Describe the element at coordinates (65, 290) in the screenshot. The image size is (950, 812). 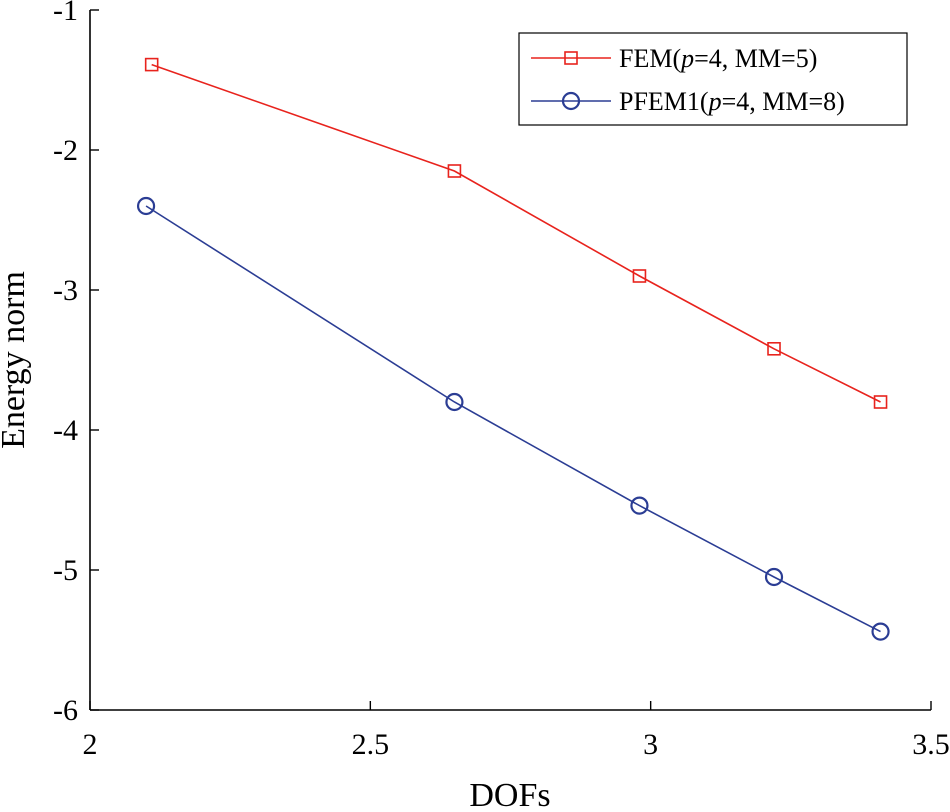
I see `y-tick-label: -3` at that location.